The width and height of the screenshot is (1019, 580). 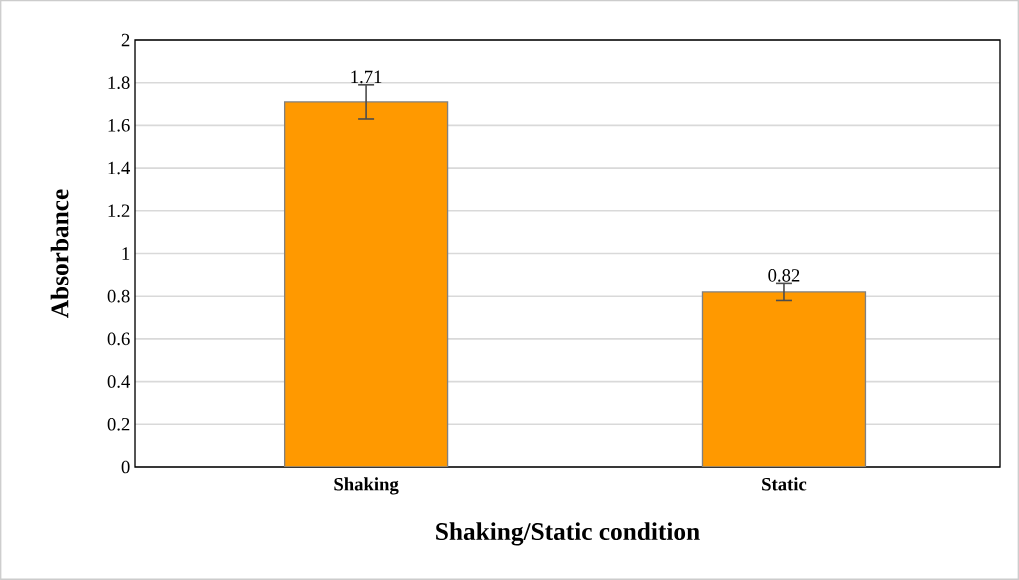 What do you see at coordinates (366, 77) in the screenshot?
I see `data-label: 1.71` at bounding box center [366, 77].